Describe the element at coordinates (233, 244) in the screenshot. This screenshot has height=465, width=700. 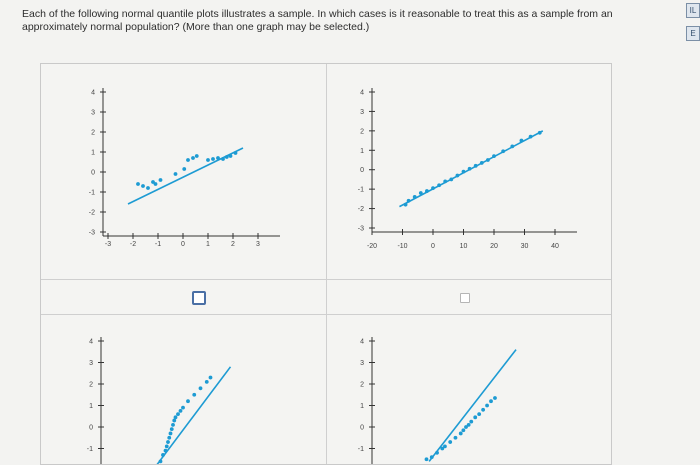
I see `x-tick-label: 2` at that location.